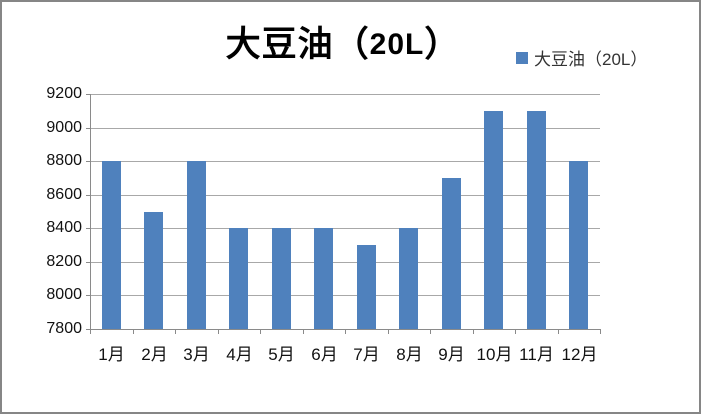 Image resolution: width=701 pixels, height=414 pixels. What do you see at coordinates (64, 294) in the screenshot?
I see `y-tick-label-8000: 8000` at bounding box center [64, 294].